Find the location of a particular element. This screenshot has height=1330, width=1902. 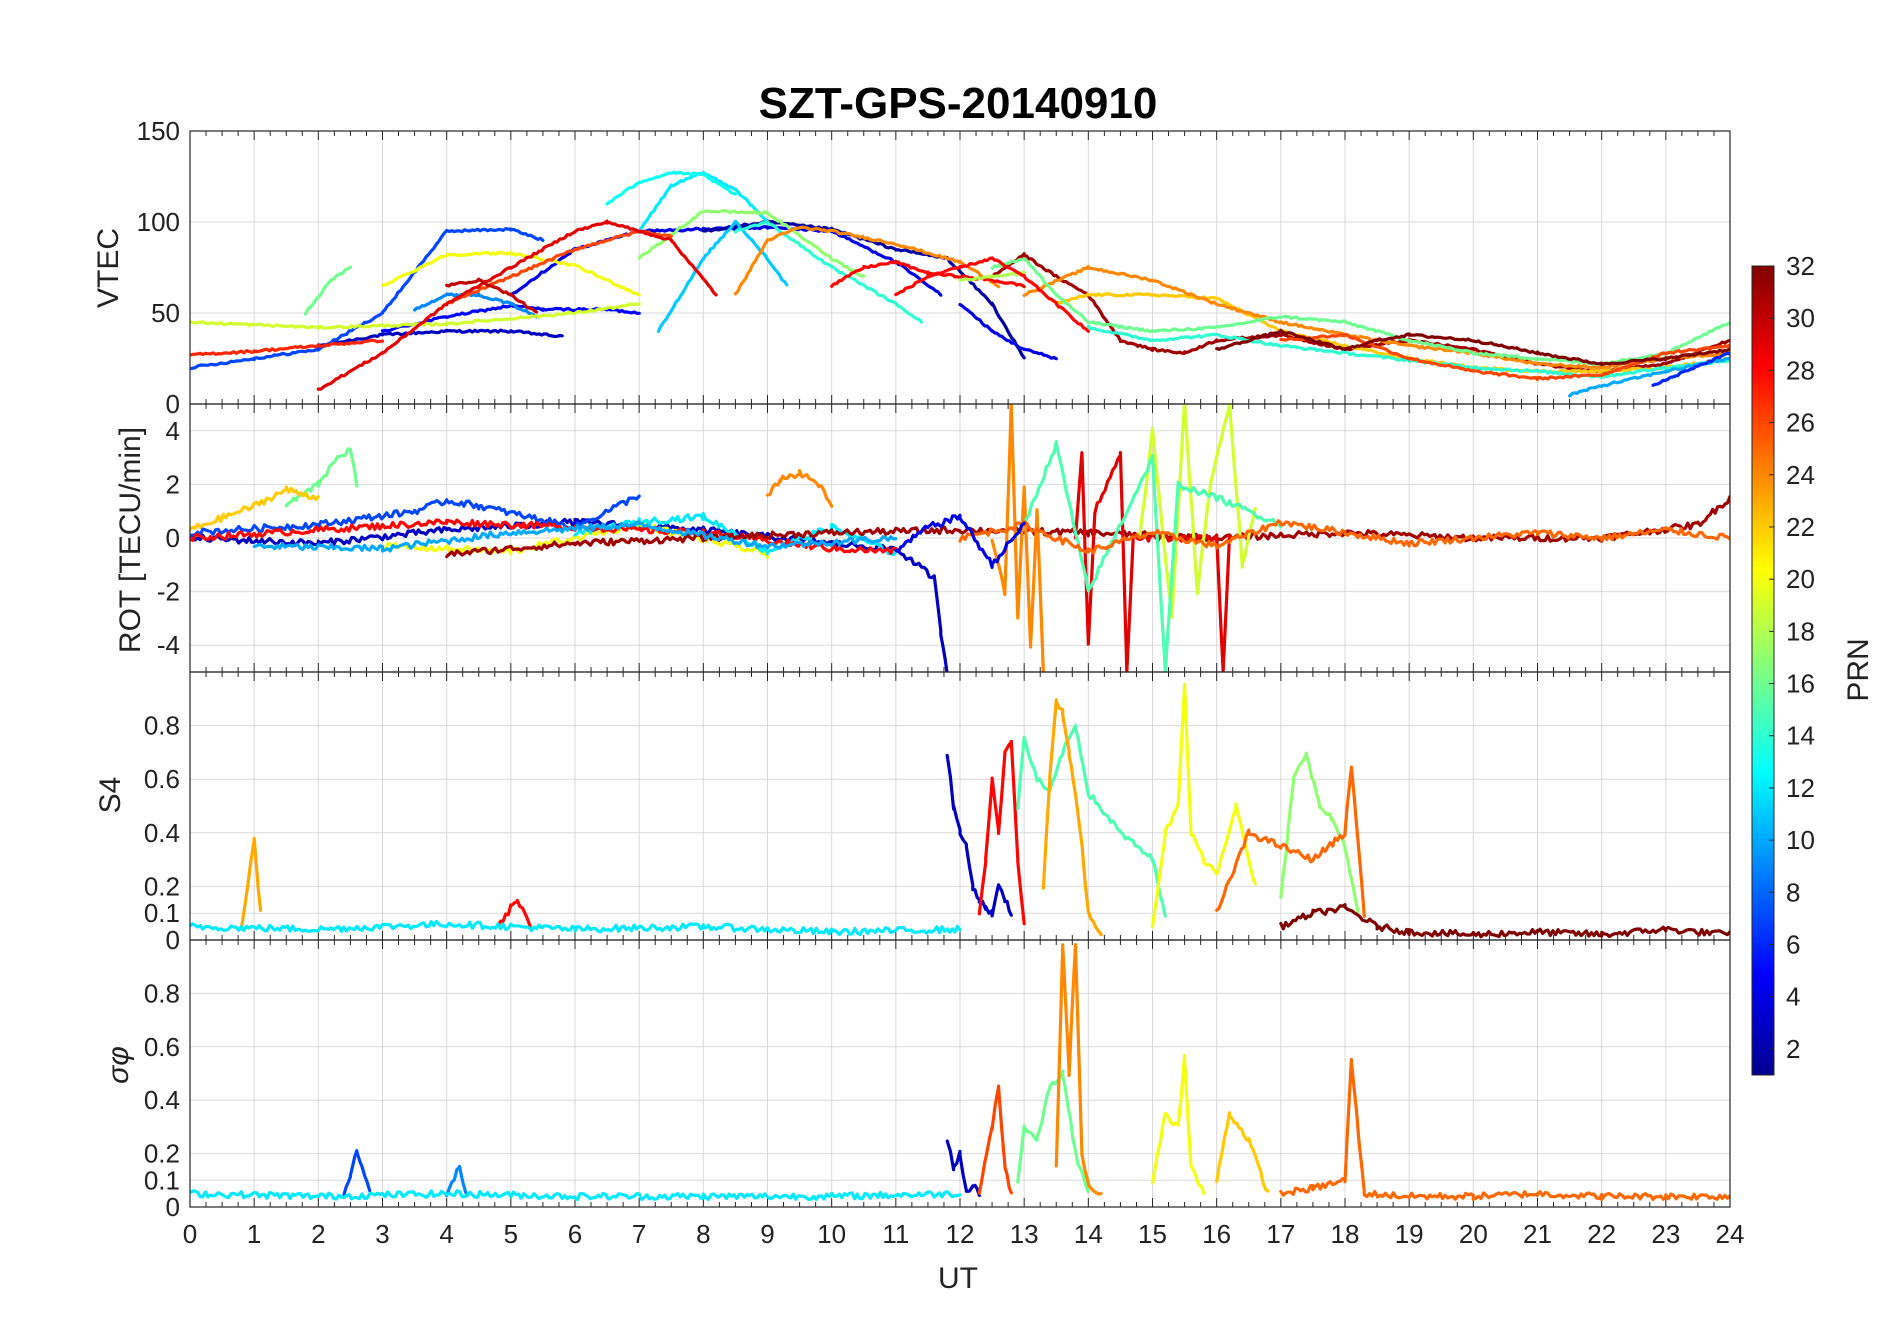

colorbar-gradient is located at coordinates (1763, 670).